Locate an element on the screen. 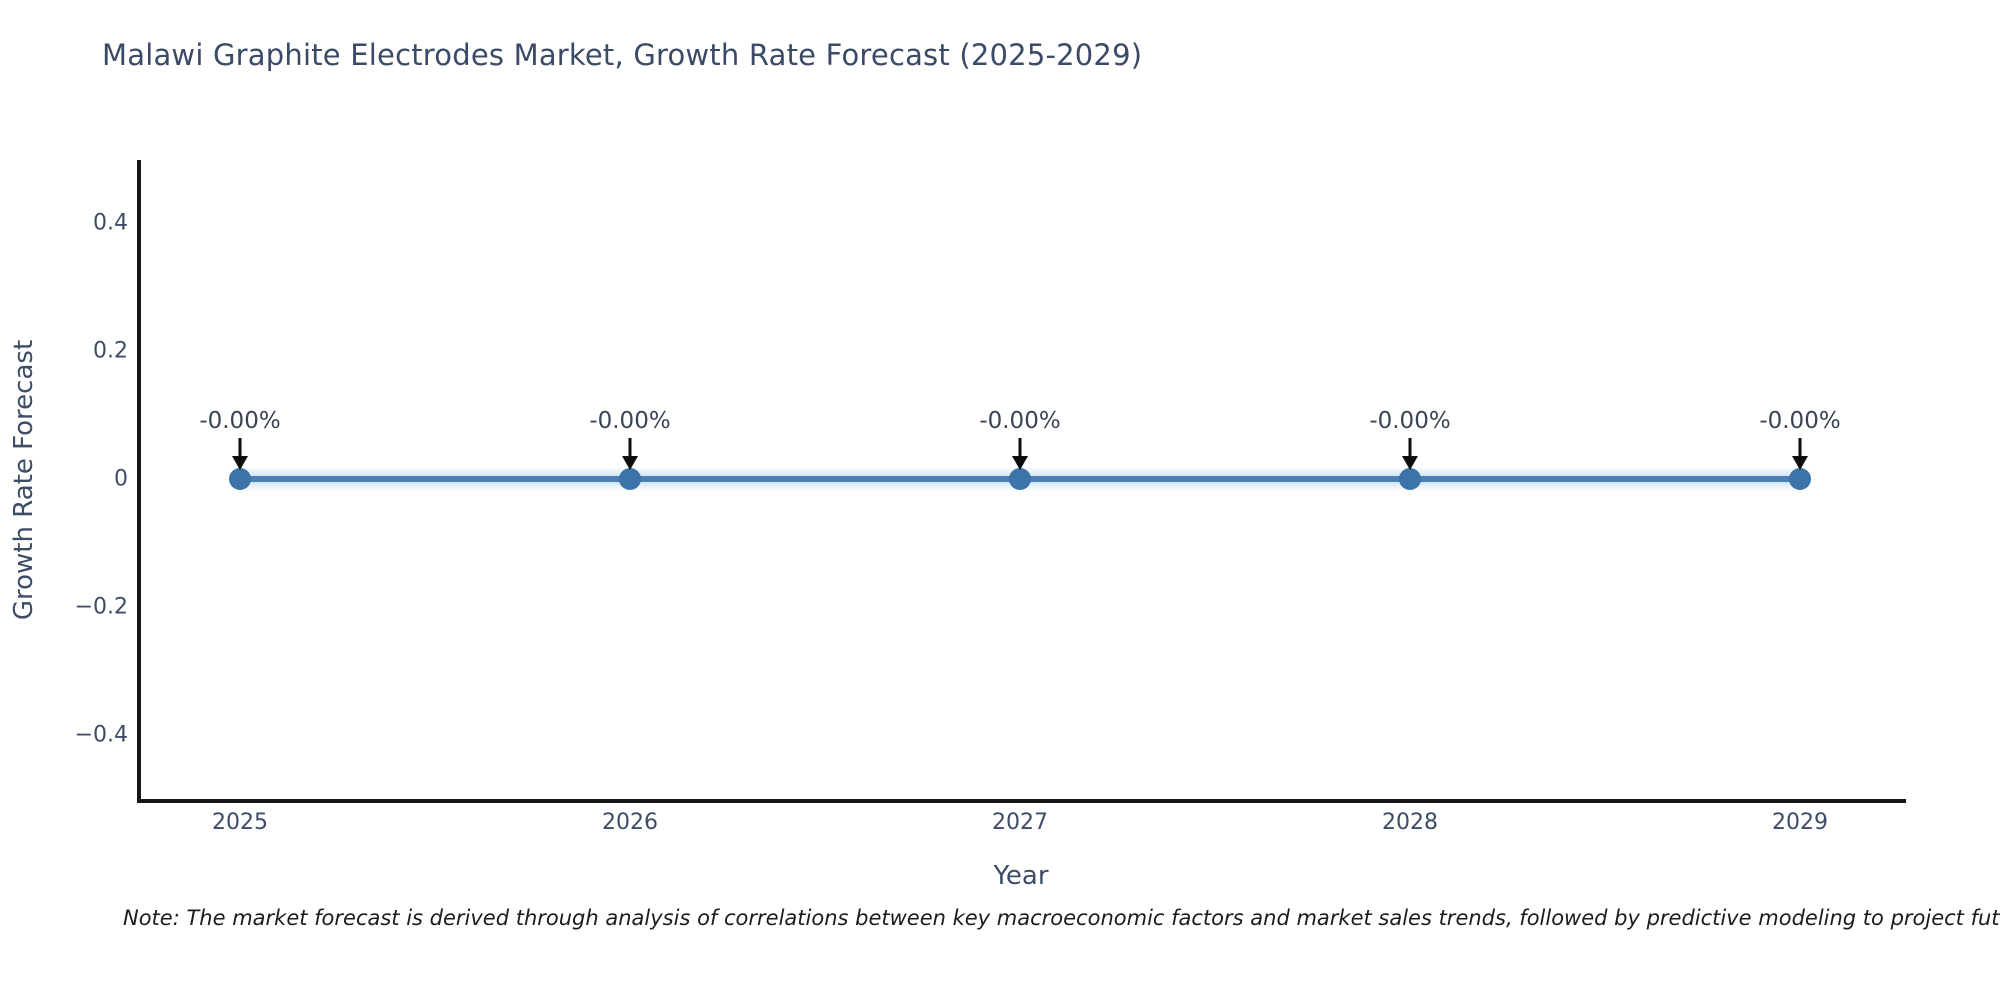  y-tick-label: 0.4 is located at coordinates (110, 223).